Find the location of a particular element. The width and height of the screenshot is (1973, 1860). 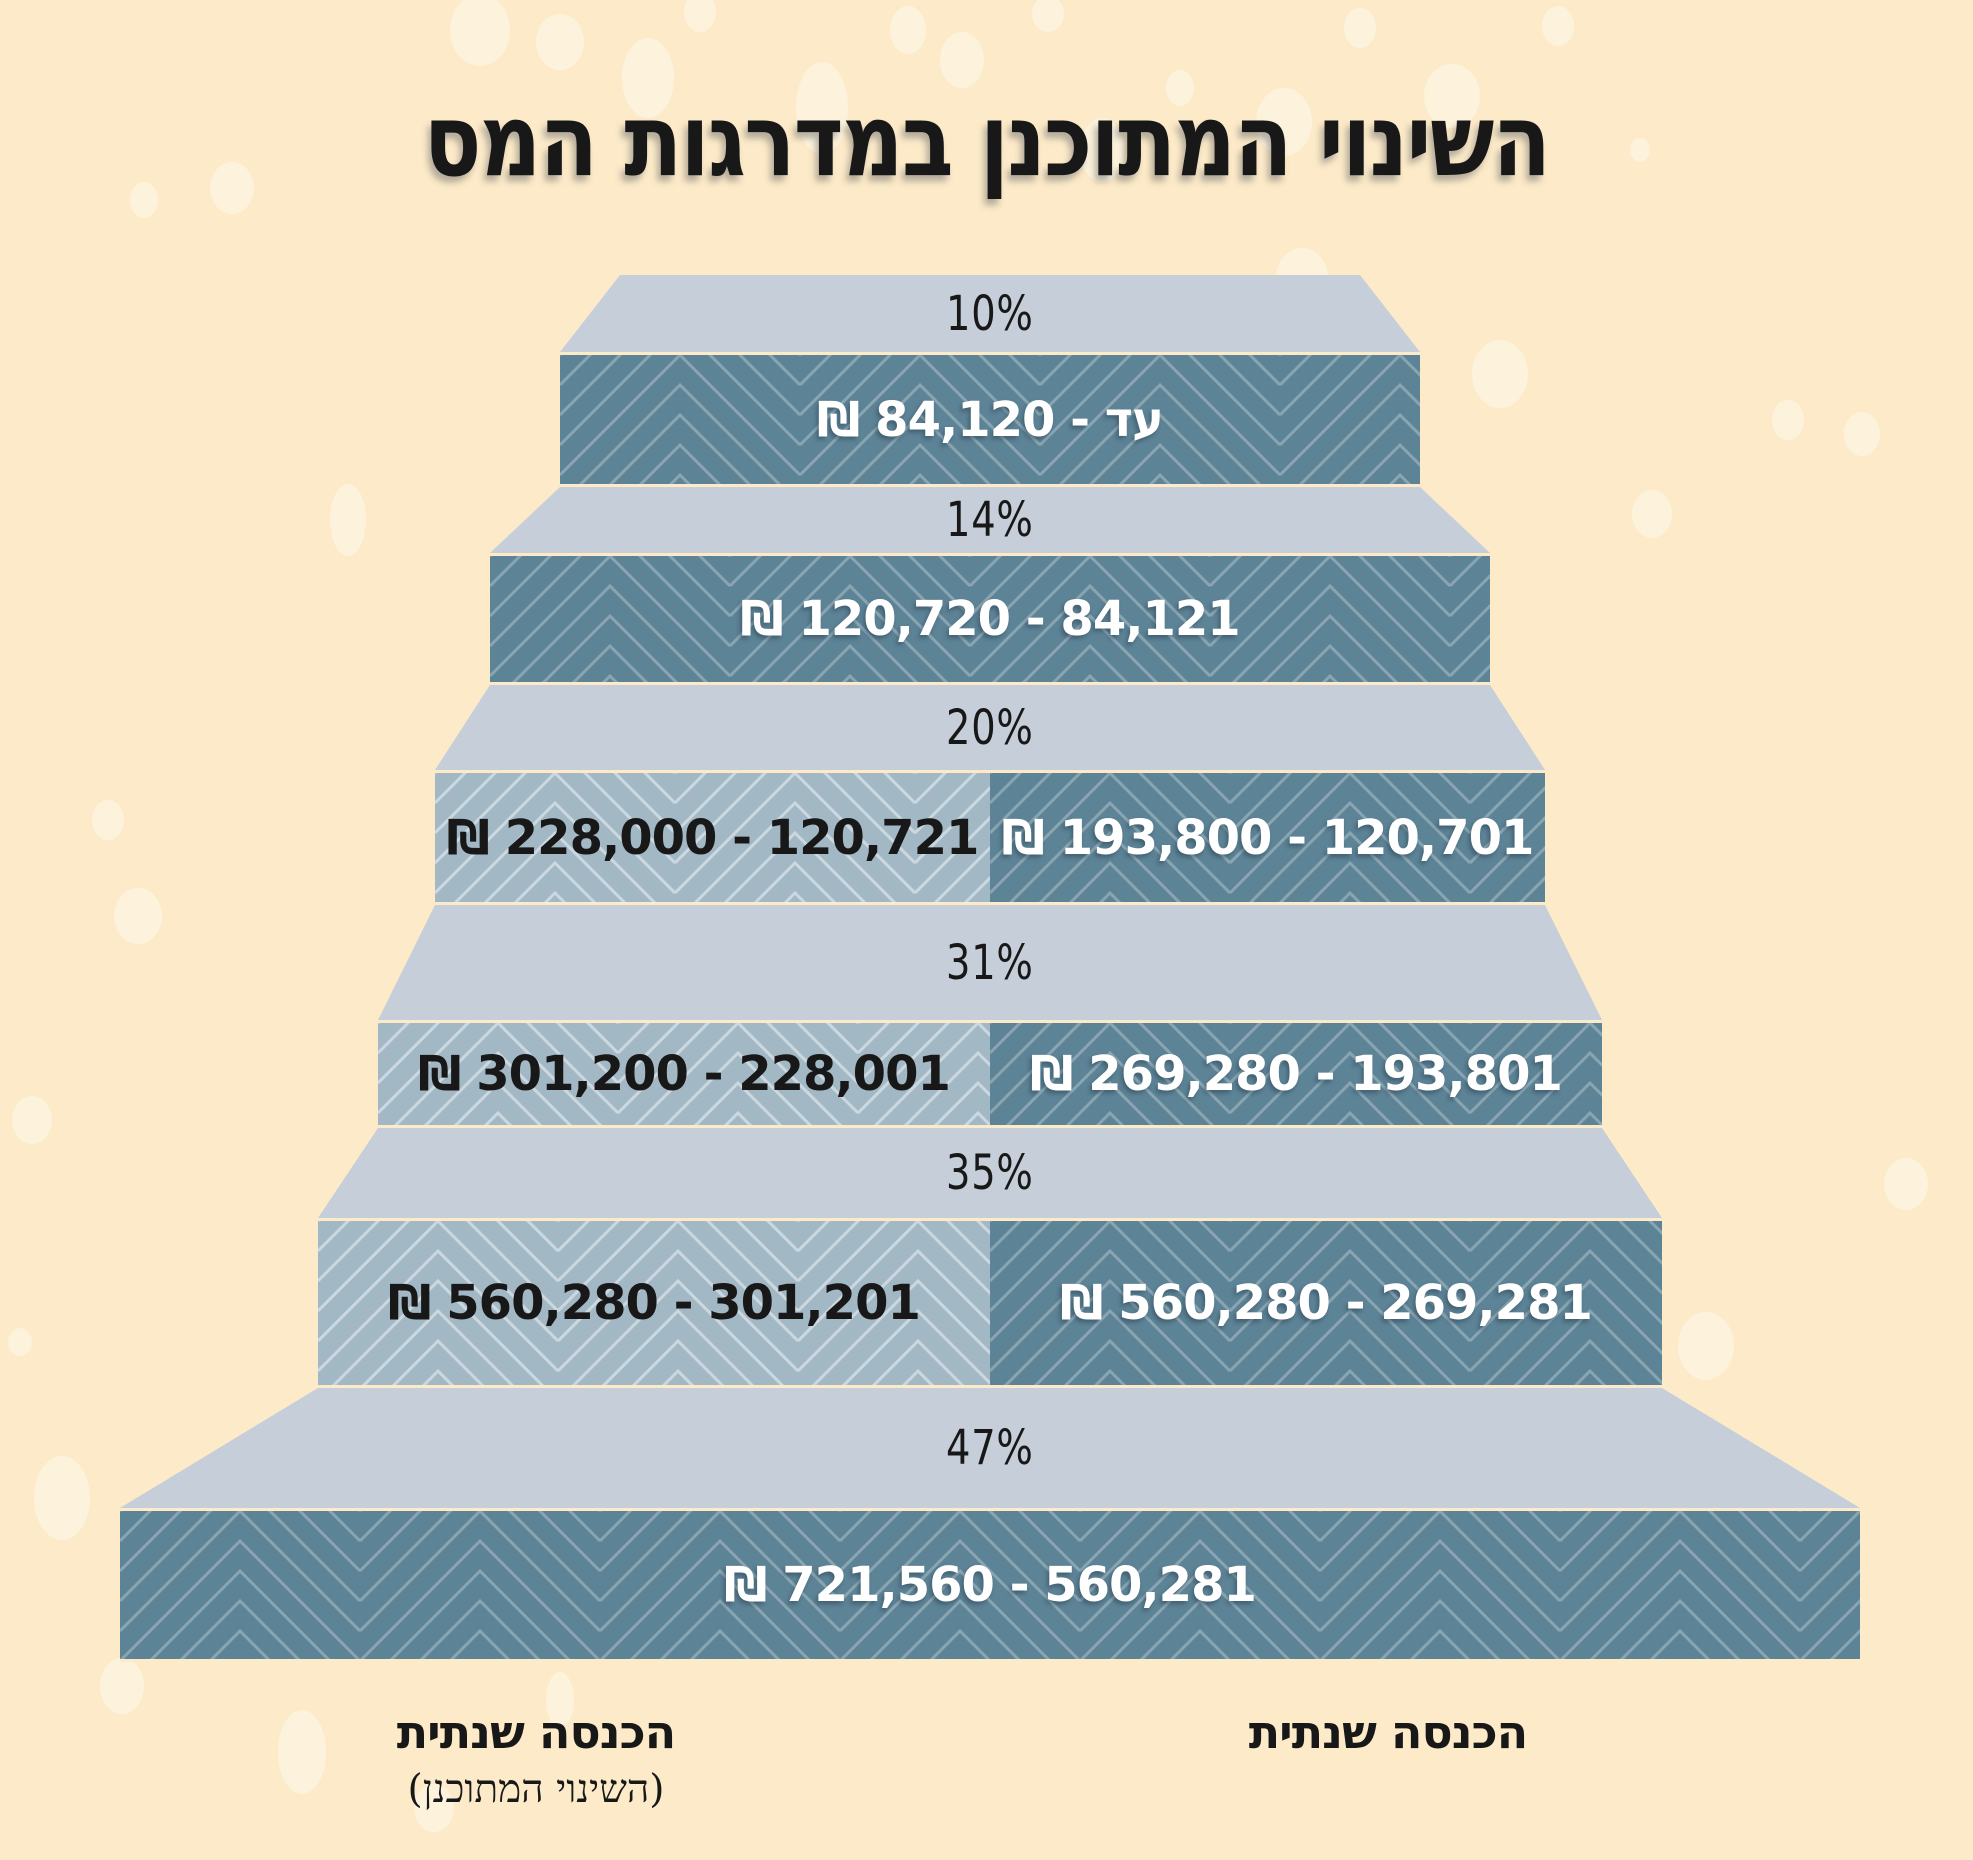

tax-rate-label: 31% is located at coordinates (990, 962).